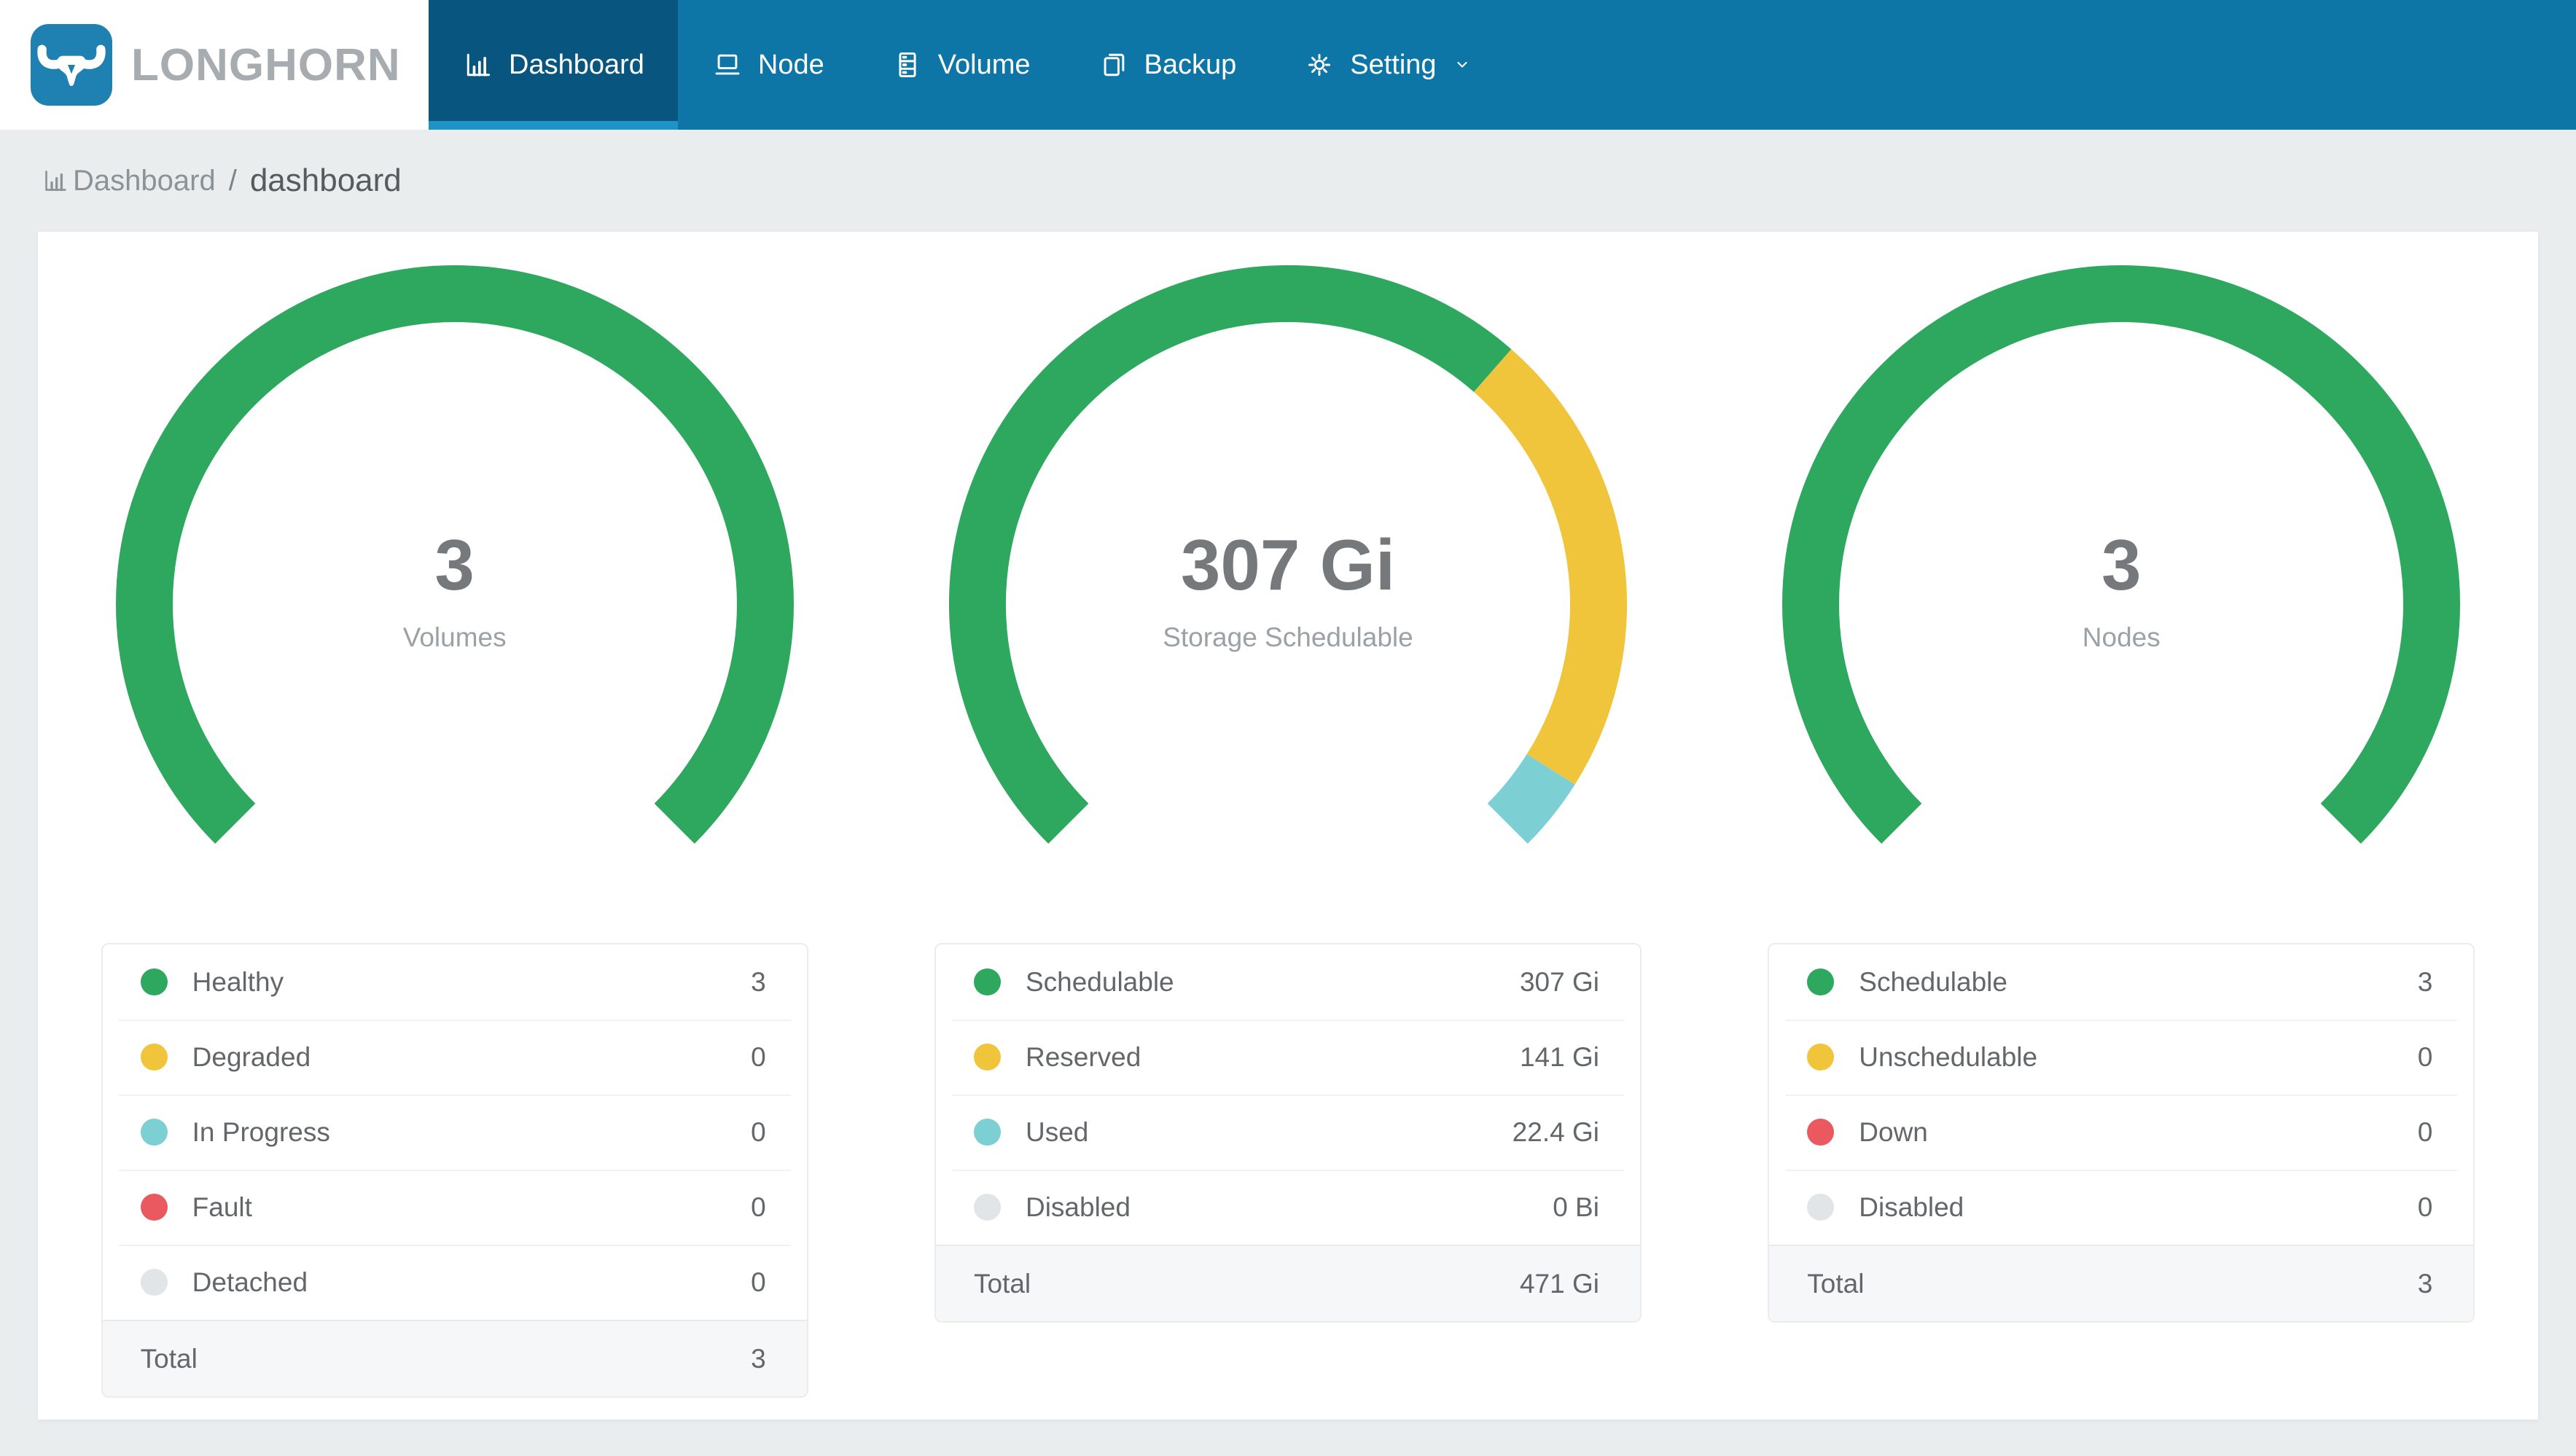 This screenshot has width=2576, height=1456. Describe the element at coordinates (1288, 1057) in the screenshot. I see `legend-row: Reserved 141 Gi` at that location.